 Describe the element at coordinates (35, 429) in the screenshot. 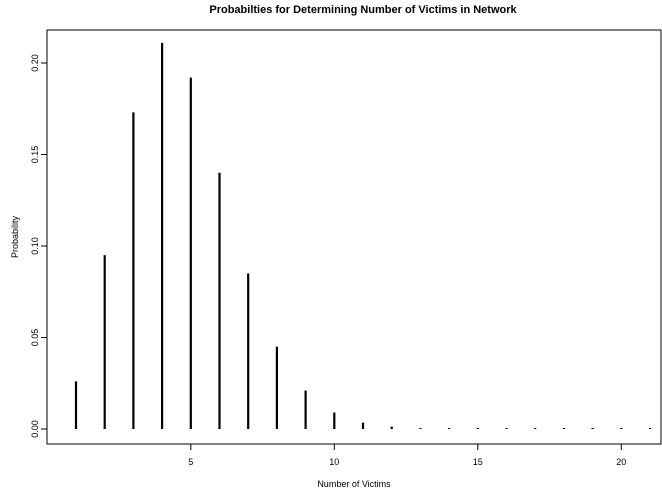

I see `y-tick-label-0.00: 0.00` at that location.